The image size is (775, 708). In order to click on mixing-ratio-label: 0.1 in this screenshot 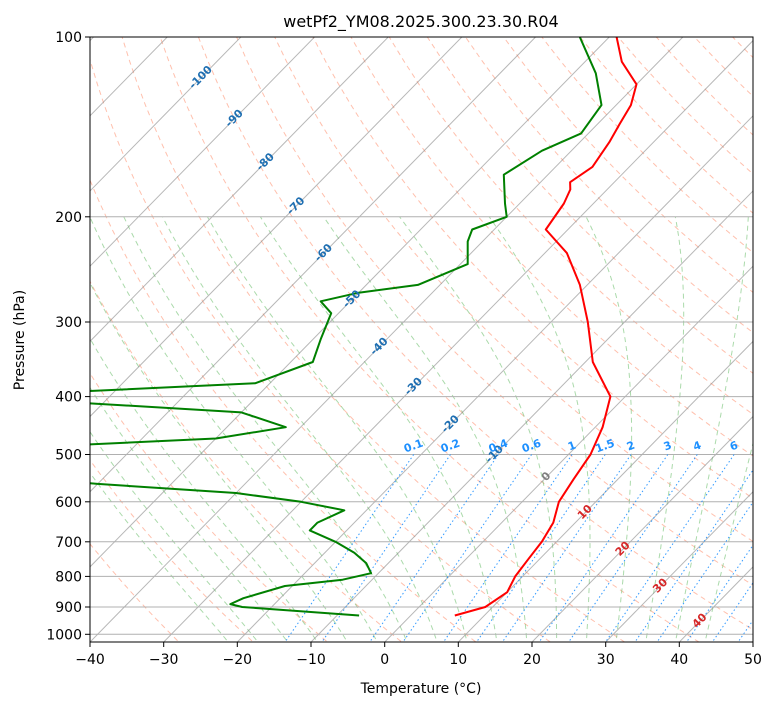, I will do `click(413, 446)`.